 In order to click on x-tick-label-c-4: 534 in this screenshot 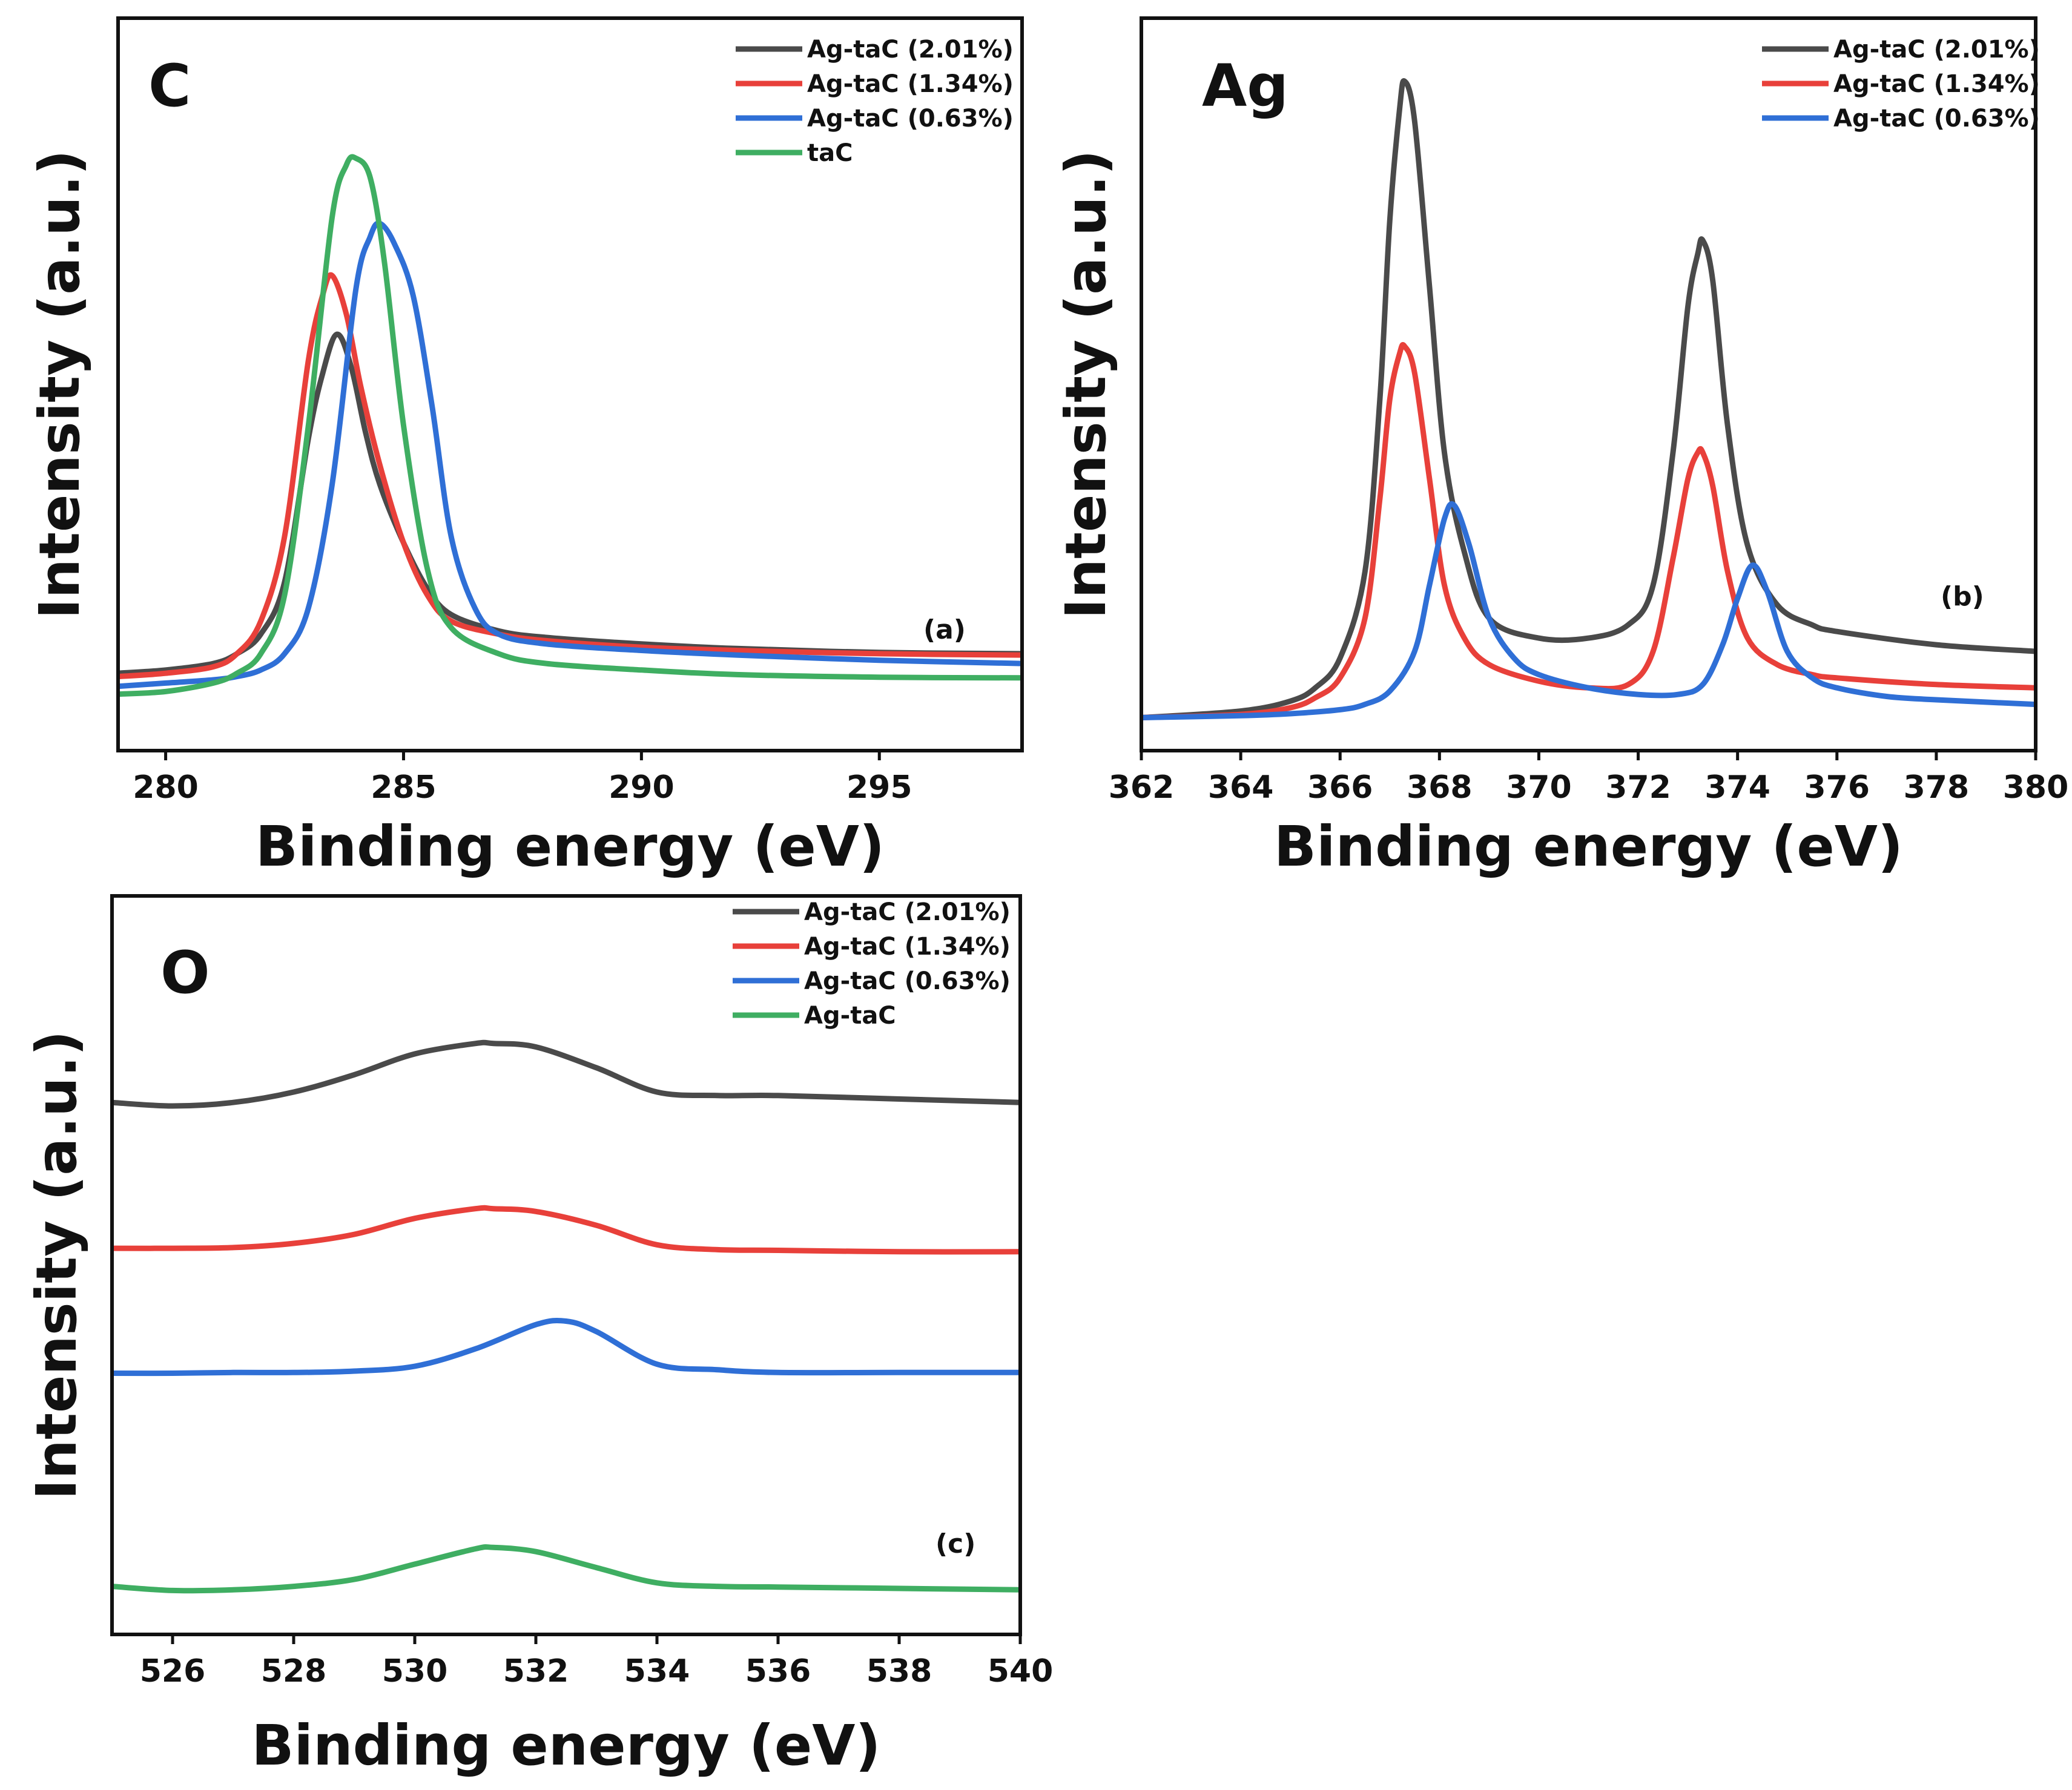, I will do `click(657, 1671)`.